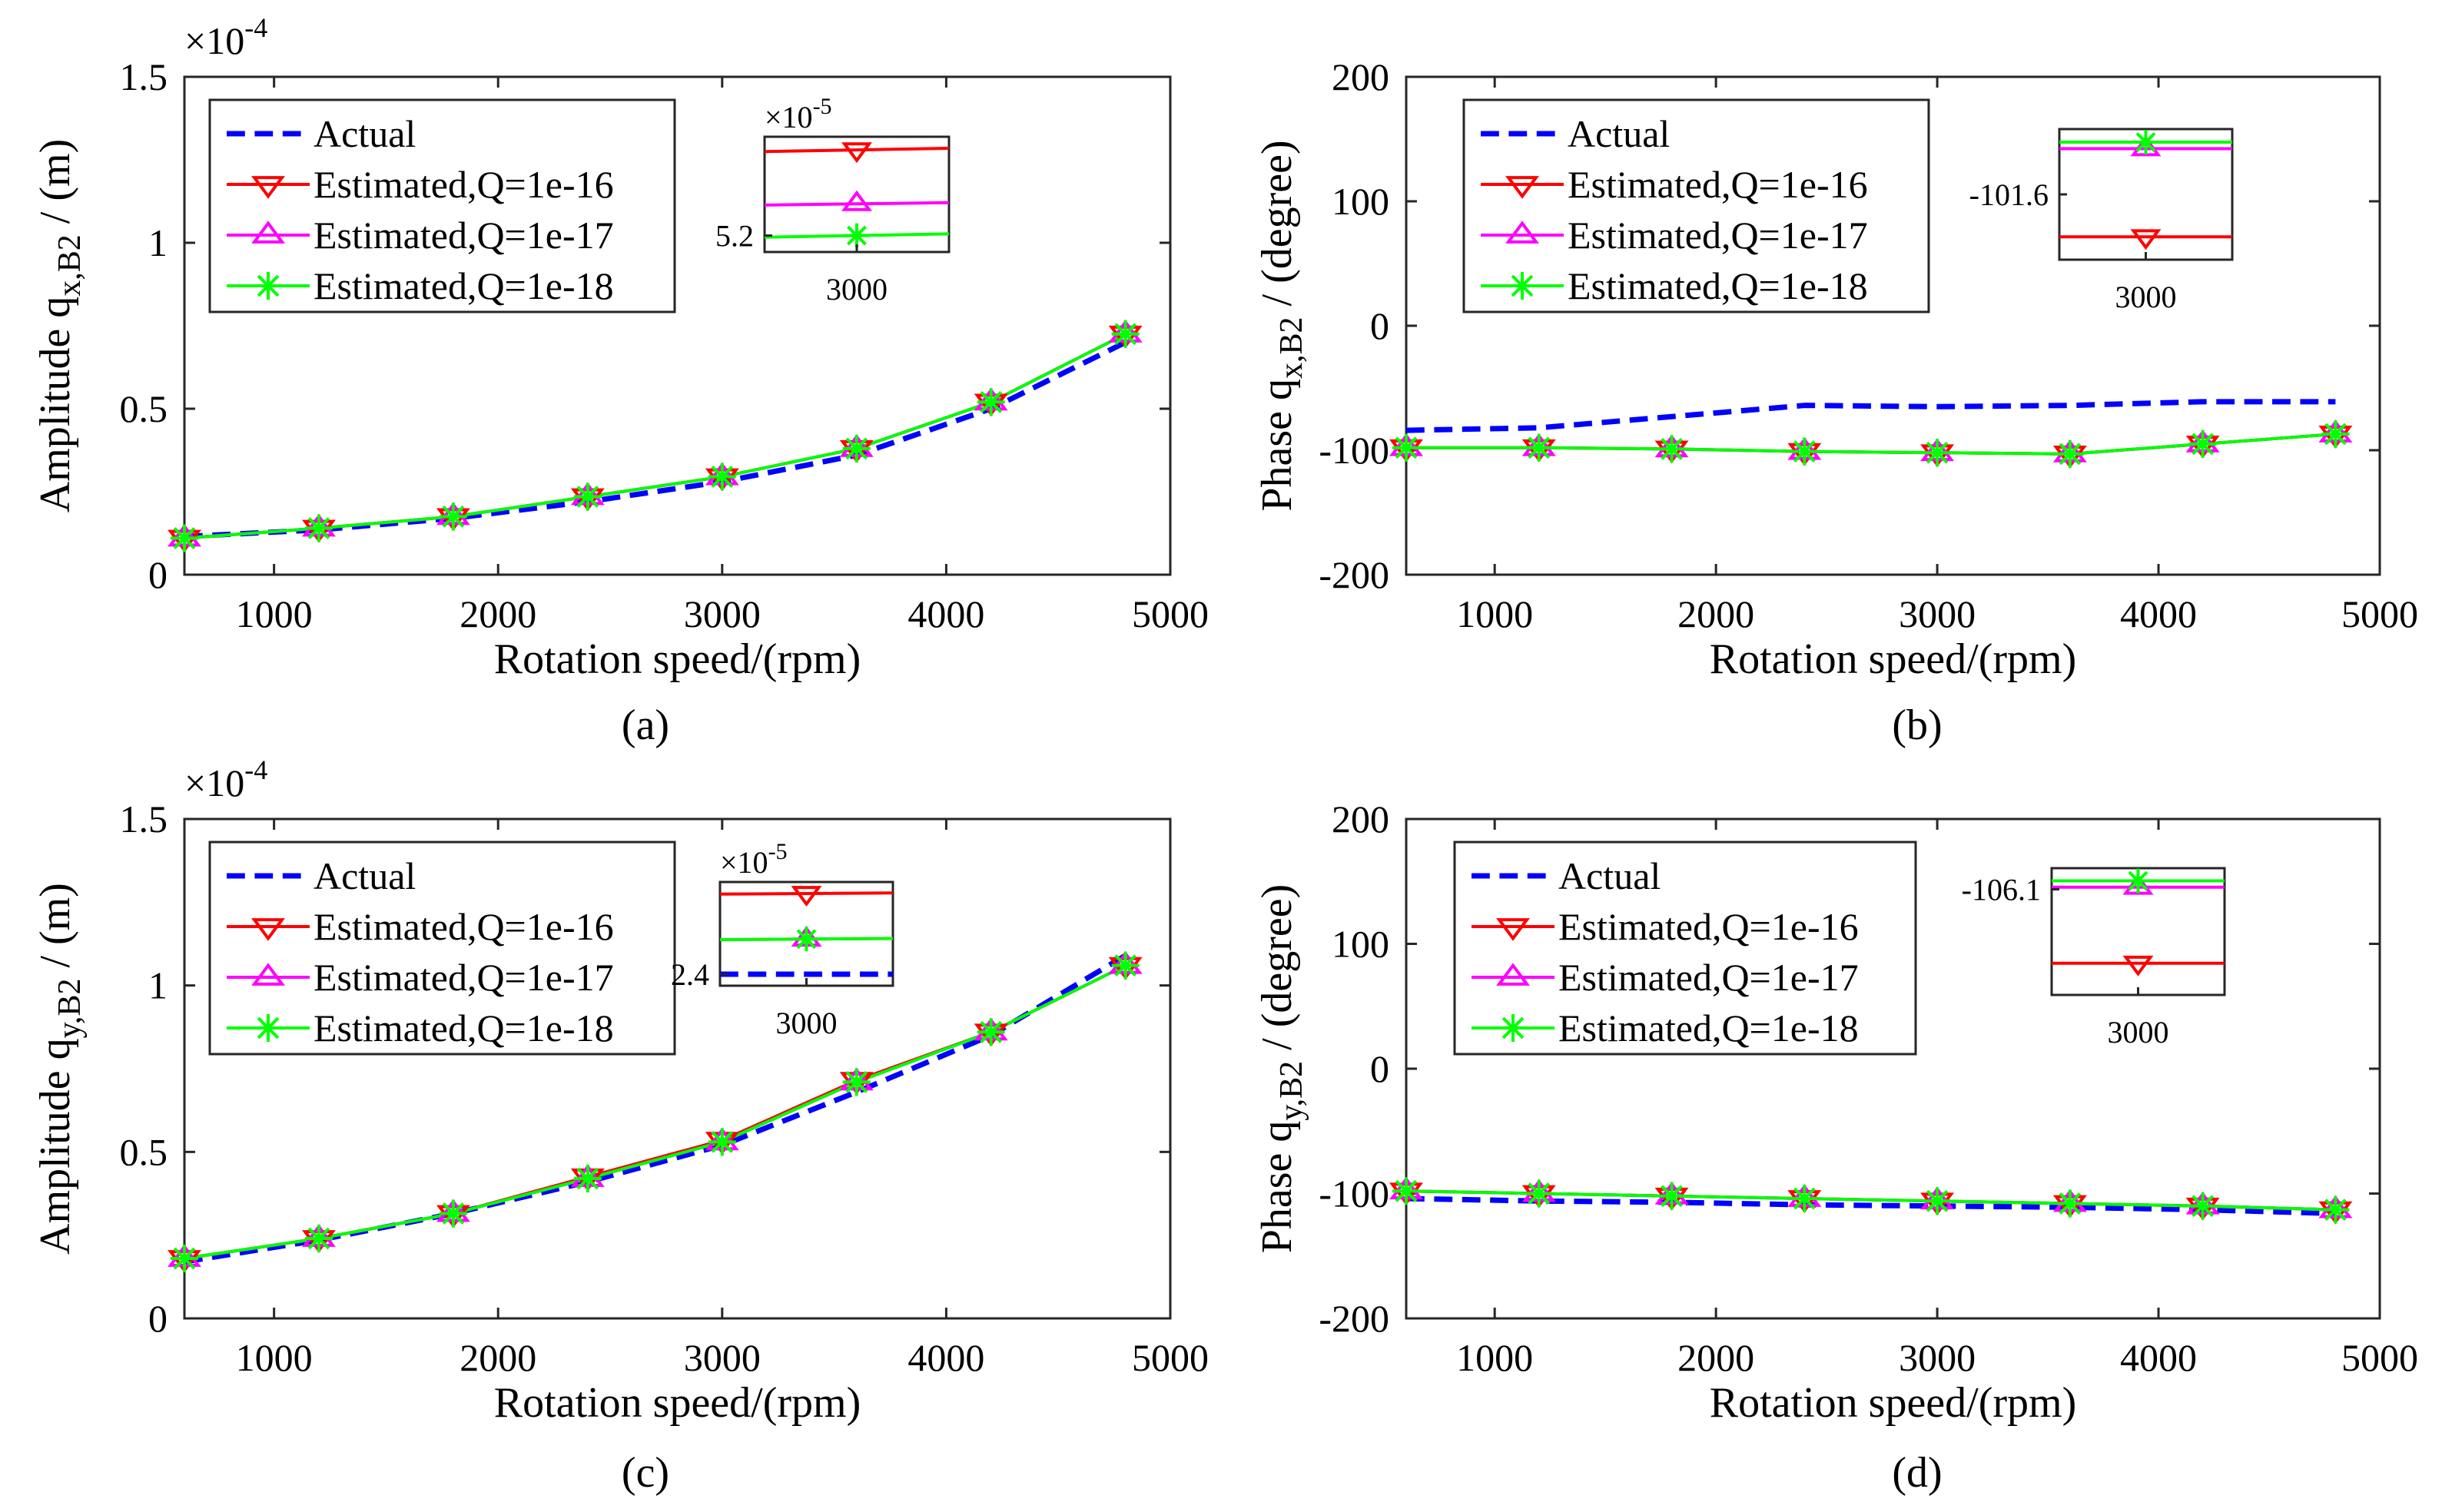 This screenshot has width=2442, height=1512. Describe the element at coordinates (782, 939) in the screenshot. I see `inset-zoom: 3000 2.4 ×10⁻⁵` at that location.